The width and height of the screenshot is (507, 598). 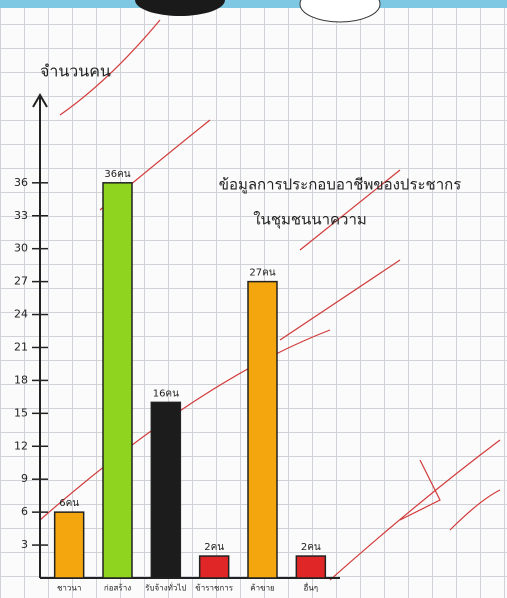 What do you see at coordinates (262, 588) in the screenshot?
I see `x-tick-label: ค้าขาย` at bounding box center [262, 588].